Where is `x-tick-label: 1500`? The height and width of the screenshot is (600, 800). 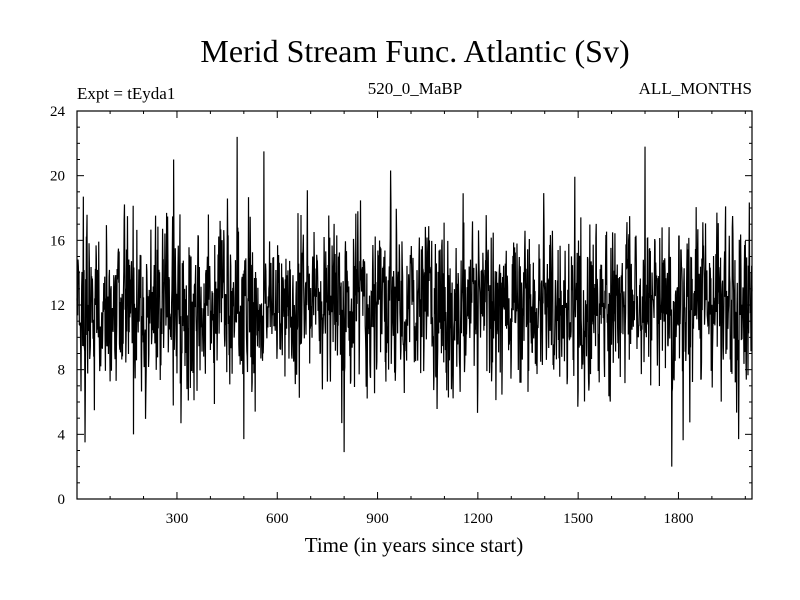
x-tick-label: 1500 is located at coordinates (578, 519).